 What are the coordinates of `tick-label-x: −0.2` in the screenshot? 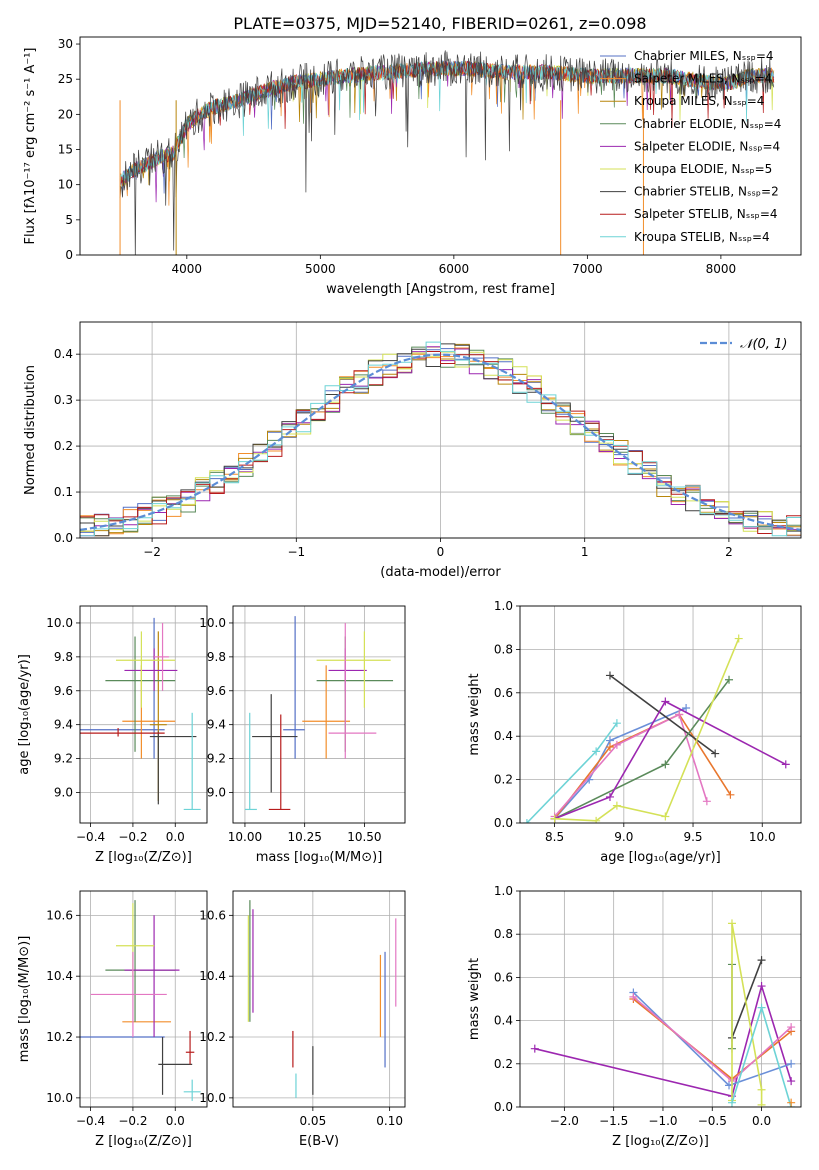 It's located at (132, 837).